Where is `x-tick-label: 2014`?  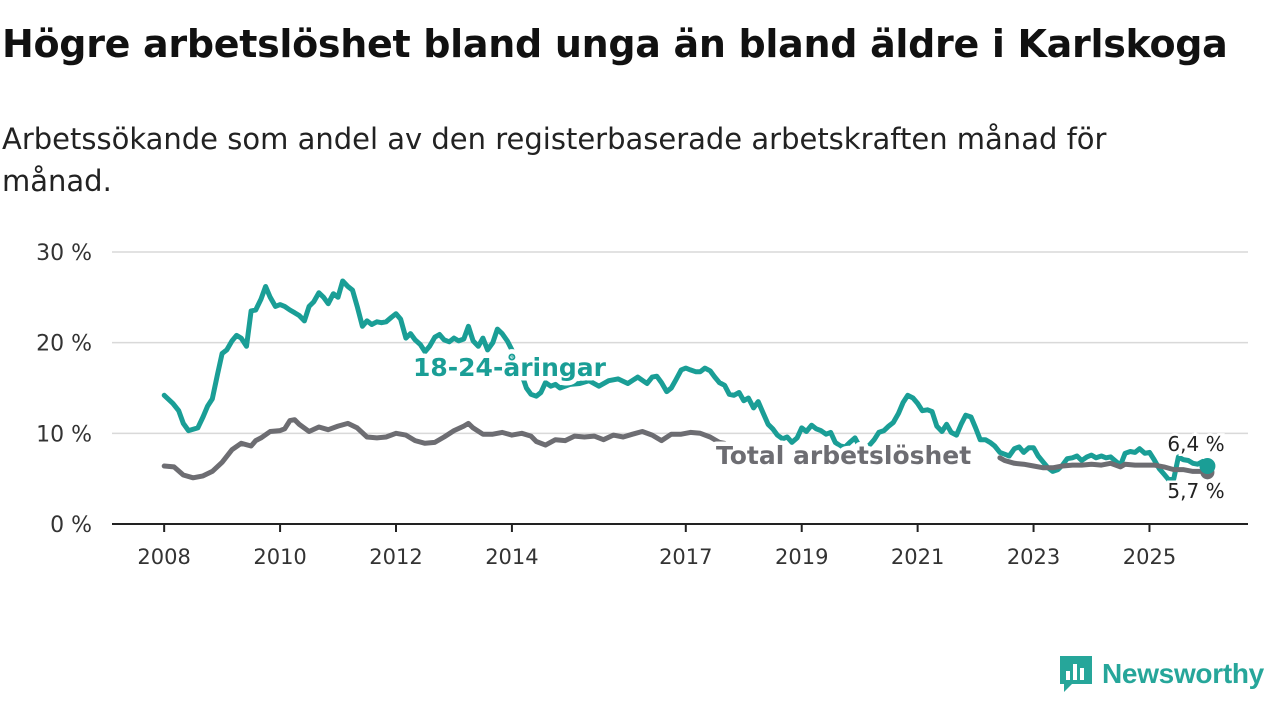 x-tick-label: 2014 is located at coordinates (511, 557).